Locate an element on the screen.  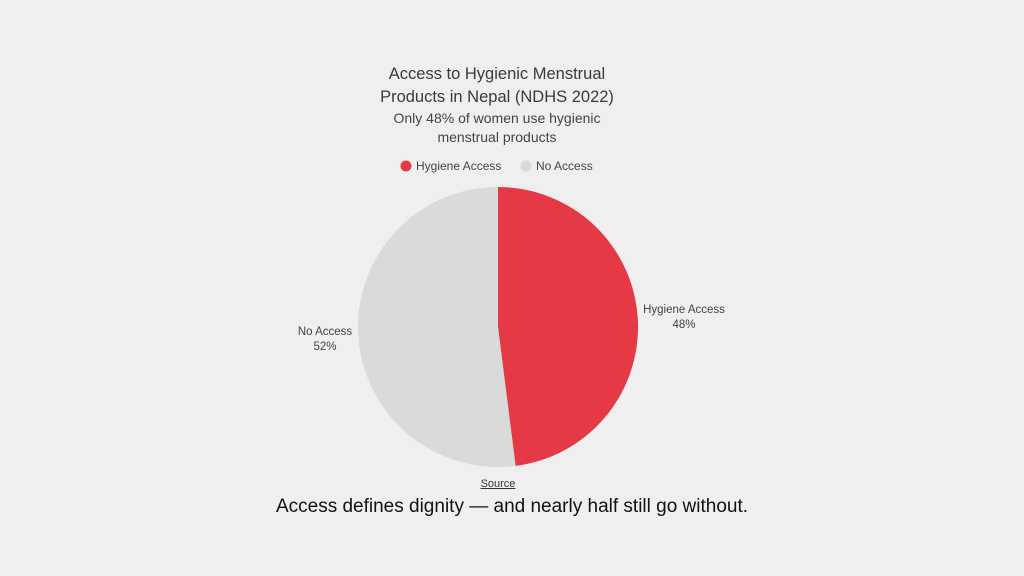
chart-subtitle-line-2: menstrual products is located at coordinates (496, 137).